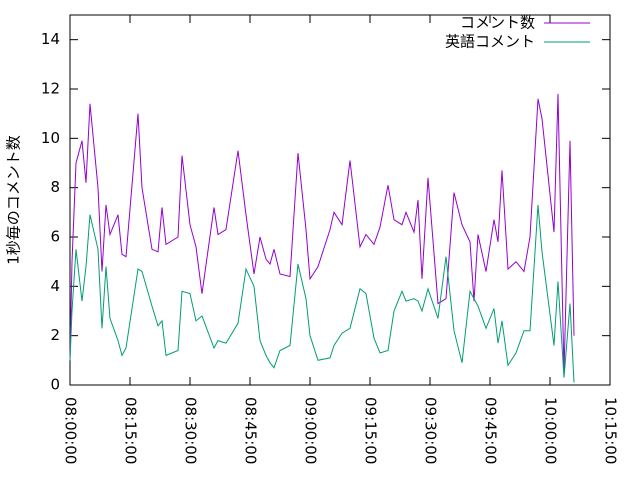 The height and width of the screenshot is (480, 640). What do you see at coordinates (551, 430) in the screenshot?
I see `x-tick-label: 10:00:00` at bounding box center [551, 430].